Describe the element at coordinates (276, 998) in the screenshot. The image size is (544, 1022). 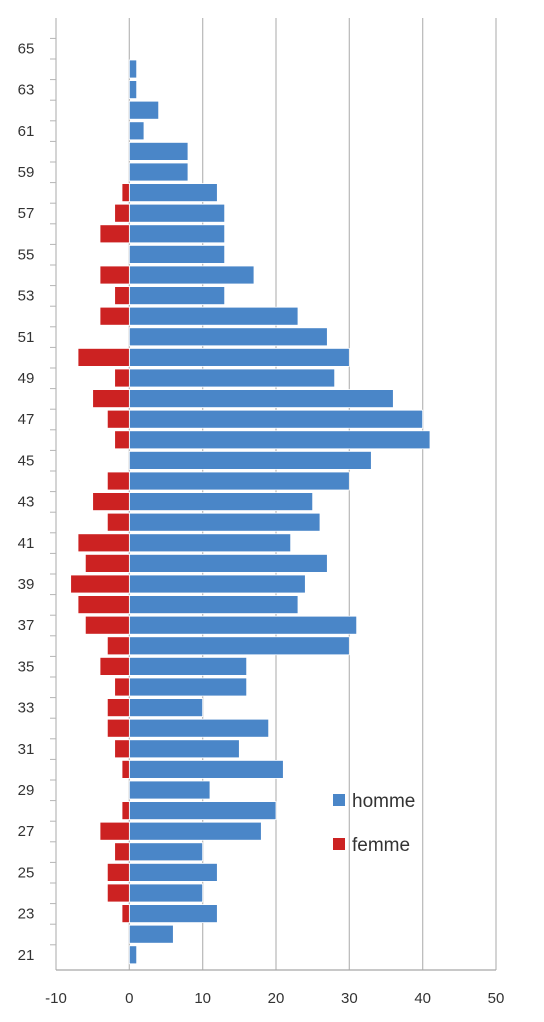
I see `x-tick-label: 20` at that location.